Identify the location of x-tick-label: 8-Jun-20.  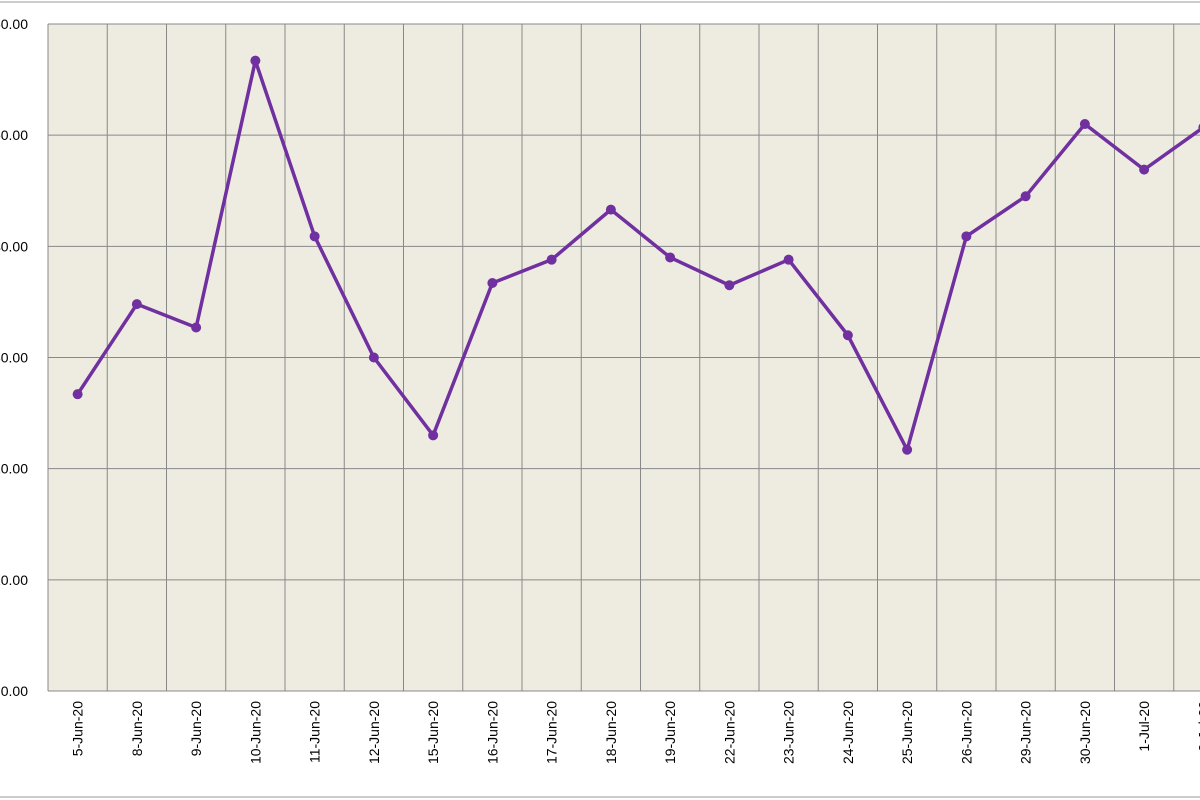
(137, 728).